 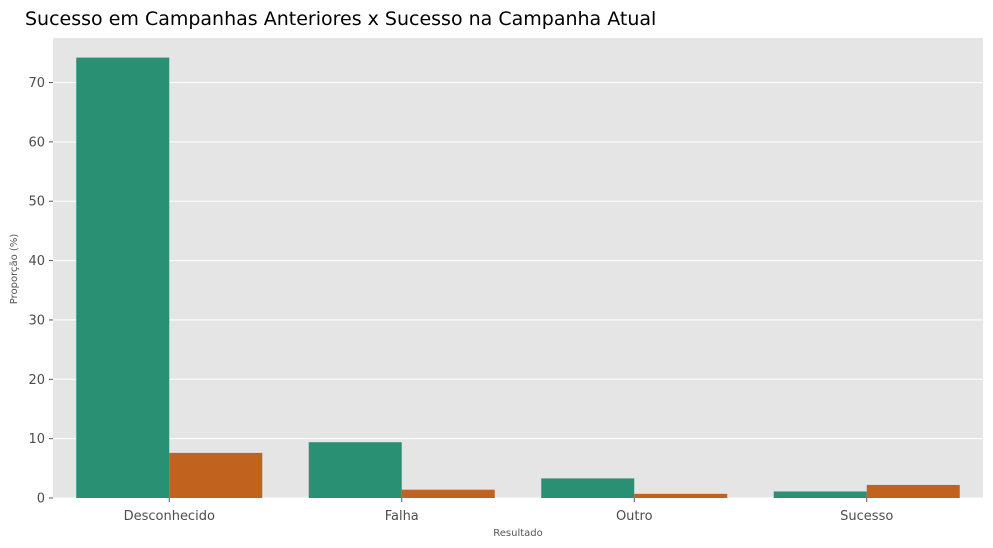 What do you see at coordinates (518, 533) in the screenshot?
I see `x-axis-label: Resultado` at bounding box center [518, 533].